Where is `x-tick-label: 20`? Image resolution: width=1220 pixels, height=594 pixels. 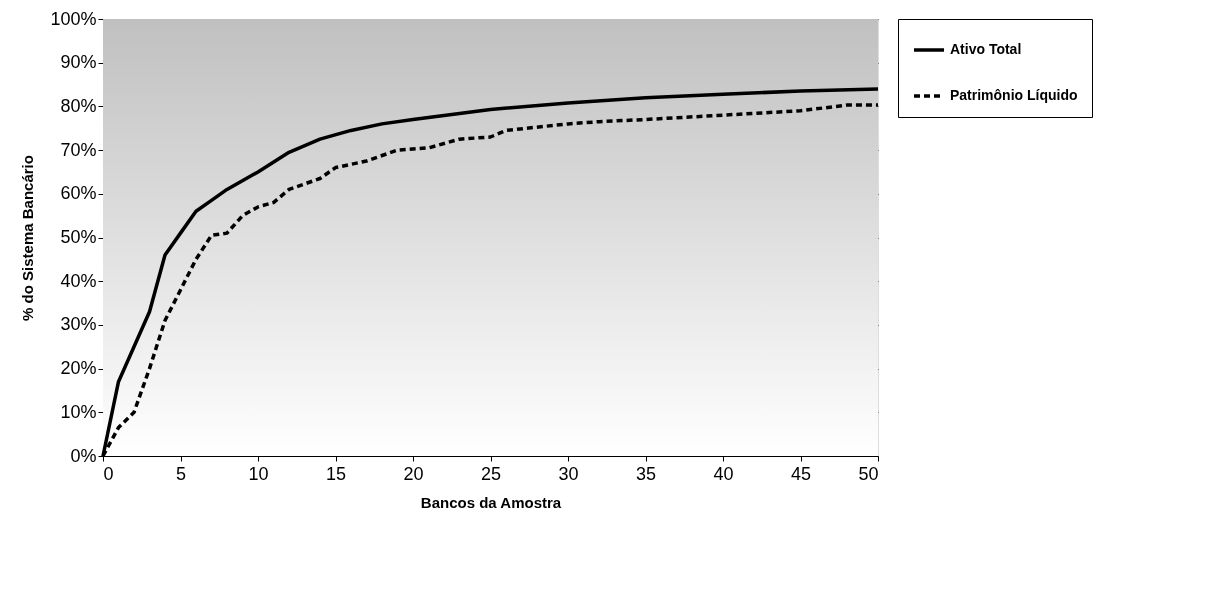 x-tick-label: 20 is located at coordinates (413, 473).